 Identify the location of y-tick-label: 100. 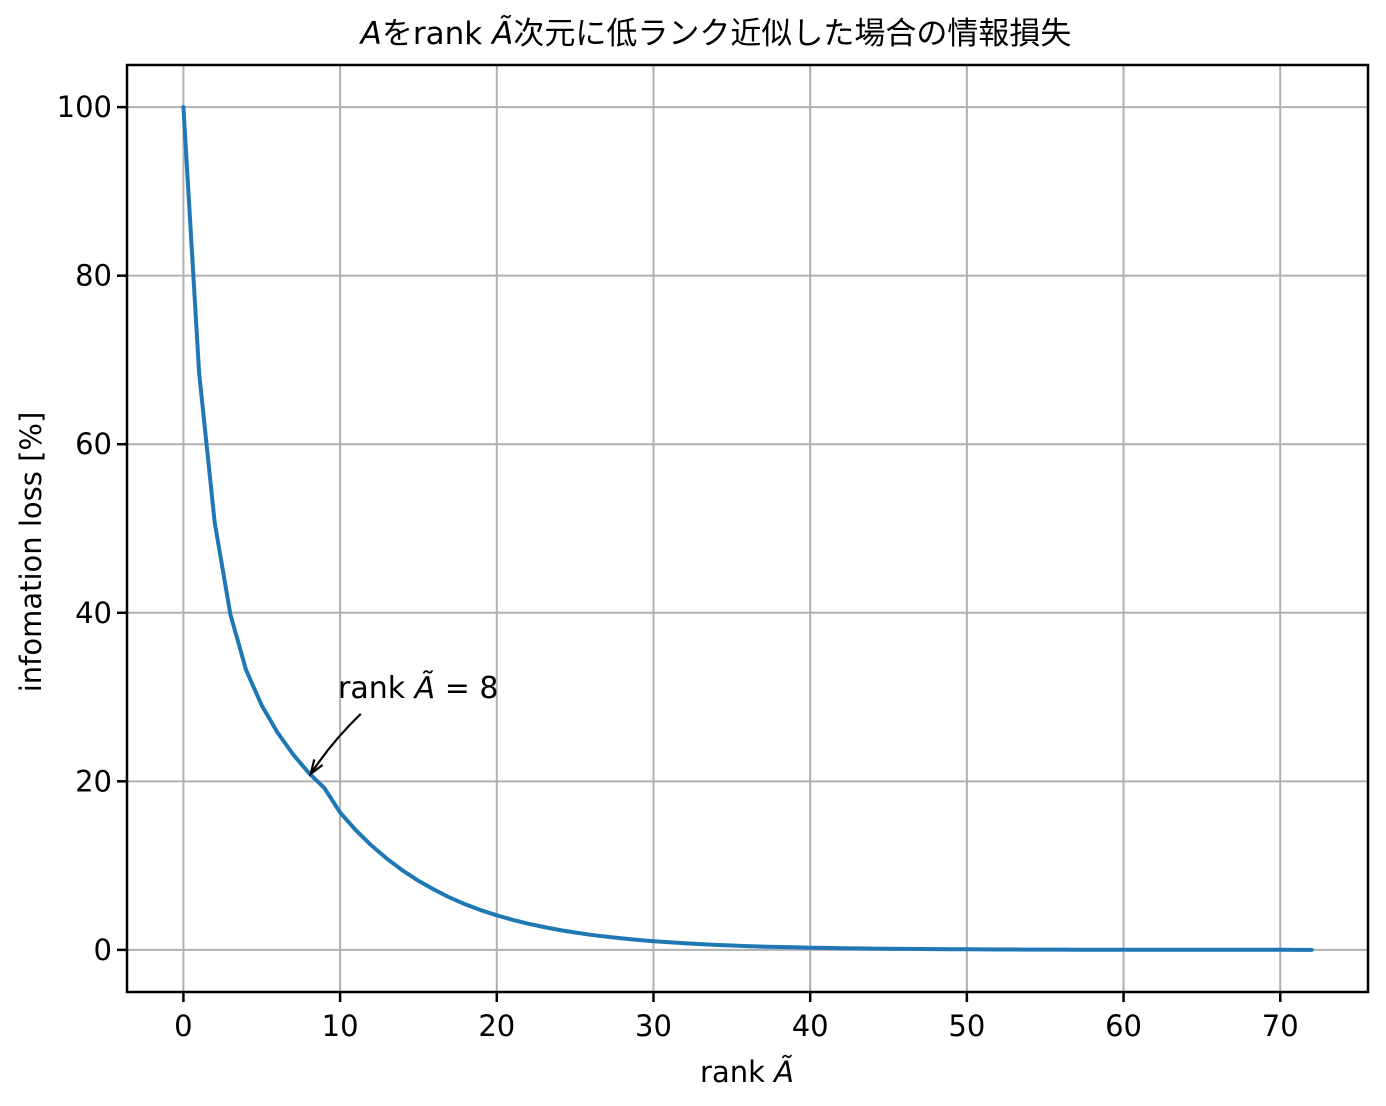
(84, 107).